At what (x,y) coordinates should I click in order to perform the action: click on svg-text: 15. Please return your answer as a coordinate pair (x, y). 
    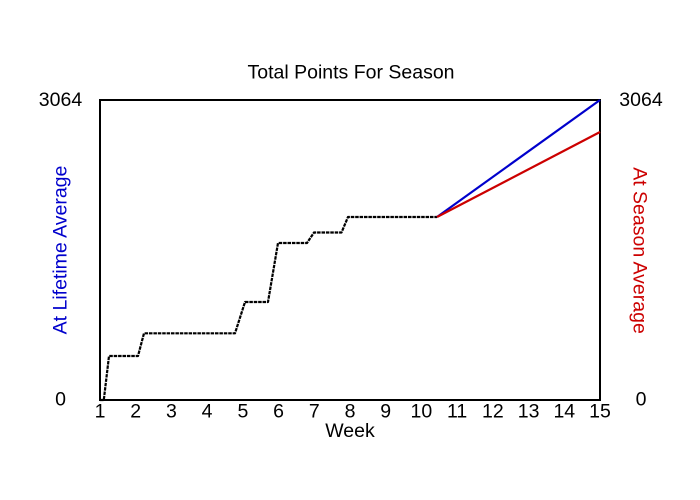
    Looking at the image, I should click on (600, 412).